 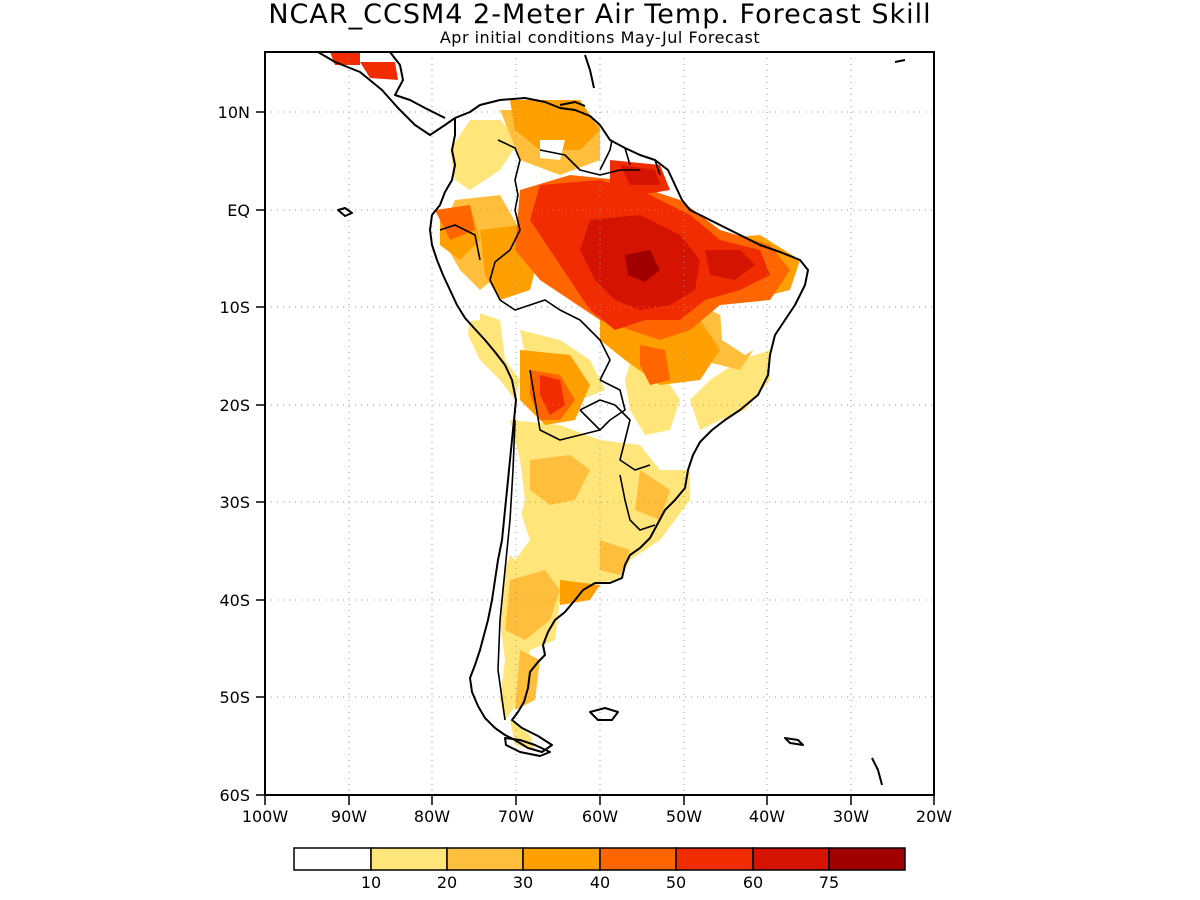 I want to click on border-uruguay, so click(x=637, y=502).